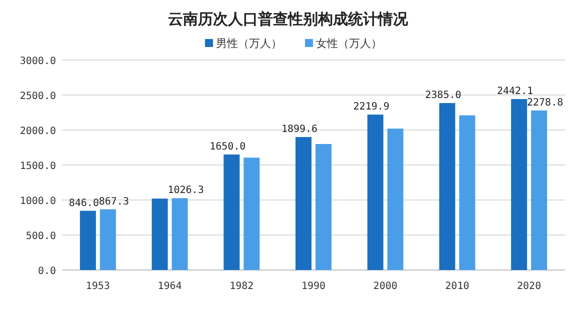  Describe the element at coordinates (529, 286) in the screenshot. I see `x-tick-label: 2020` at that location.